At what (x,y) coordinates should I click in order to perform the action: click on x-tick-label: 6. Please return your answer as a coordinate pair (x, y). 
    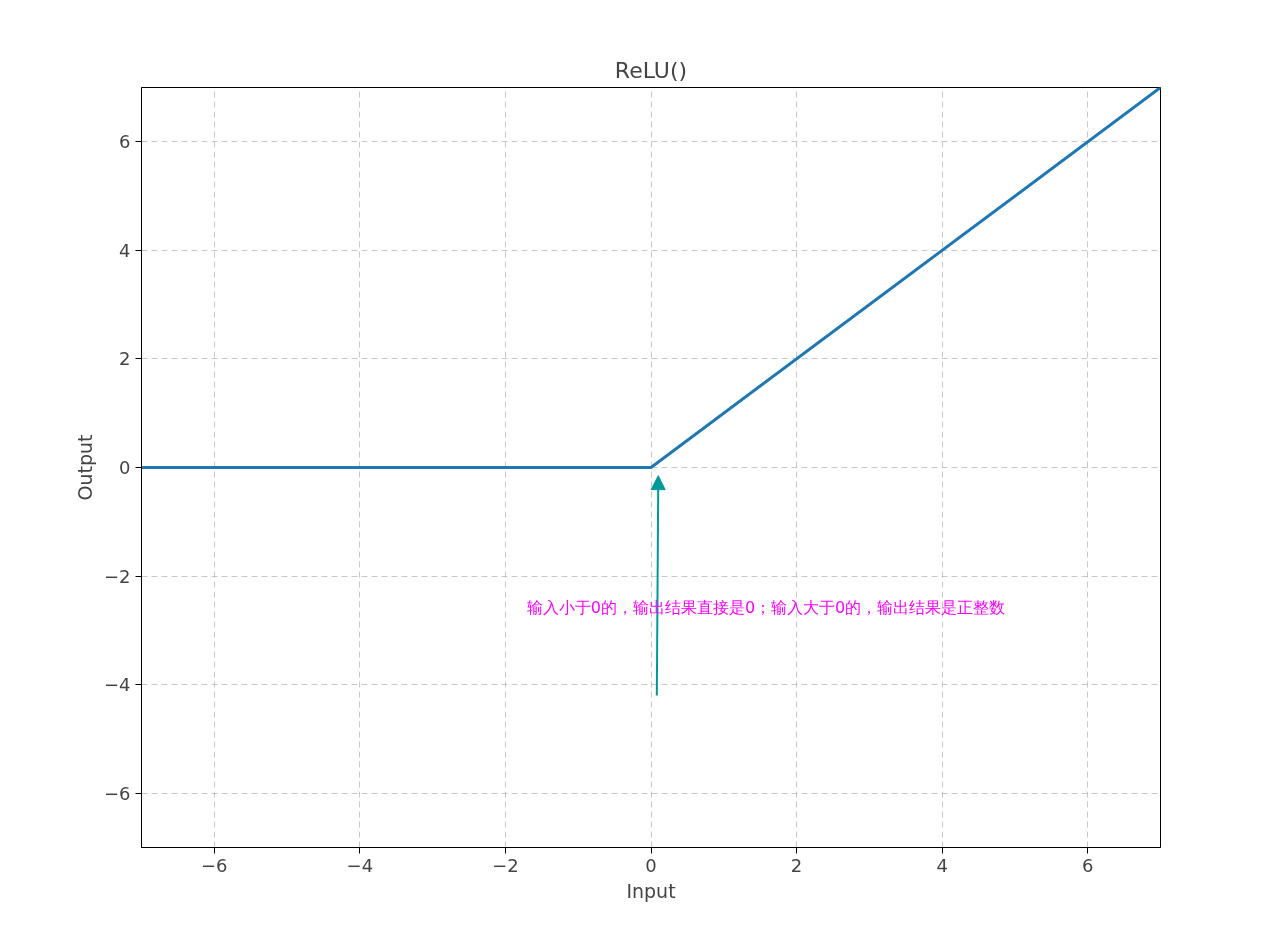
    Looking at the image, I should click on (1087, 865).